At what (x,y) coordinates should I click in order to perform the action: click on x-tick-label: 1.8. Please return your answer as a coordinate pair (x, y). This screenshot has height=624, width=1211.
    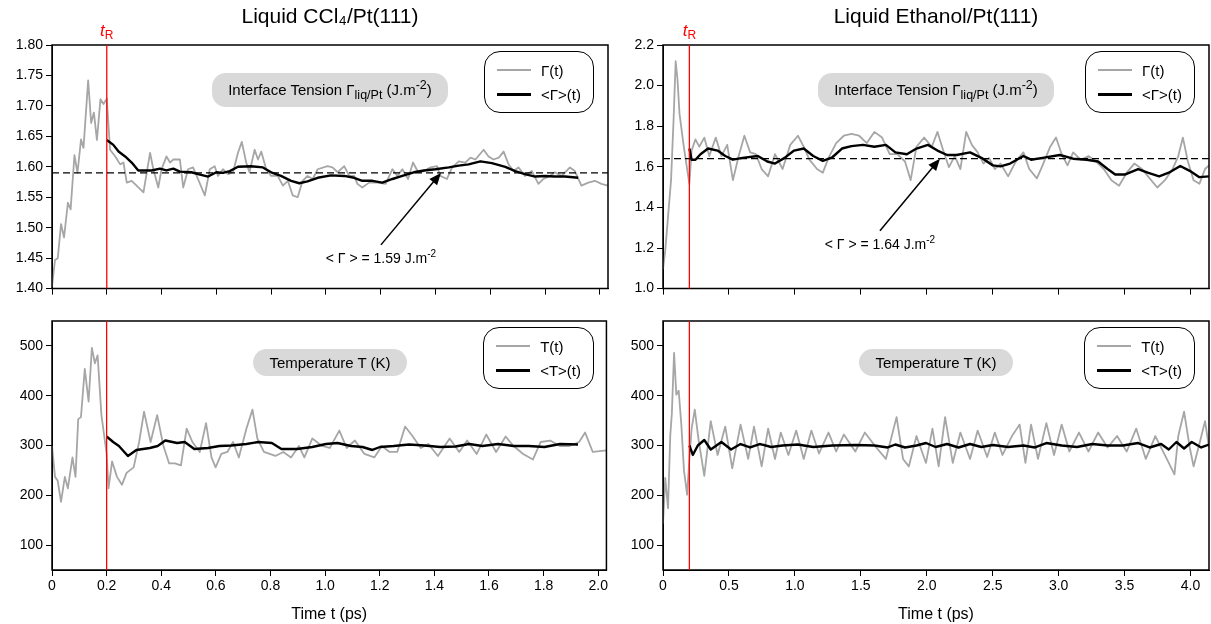
    Looking at the image, I should click on (543, 585).